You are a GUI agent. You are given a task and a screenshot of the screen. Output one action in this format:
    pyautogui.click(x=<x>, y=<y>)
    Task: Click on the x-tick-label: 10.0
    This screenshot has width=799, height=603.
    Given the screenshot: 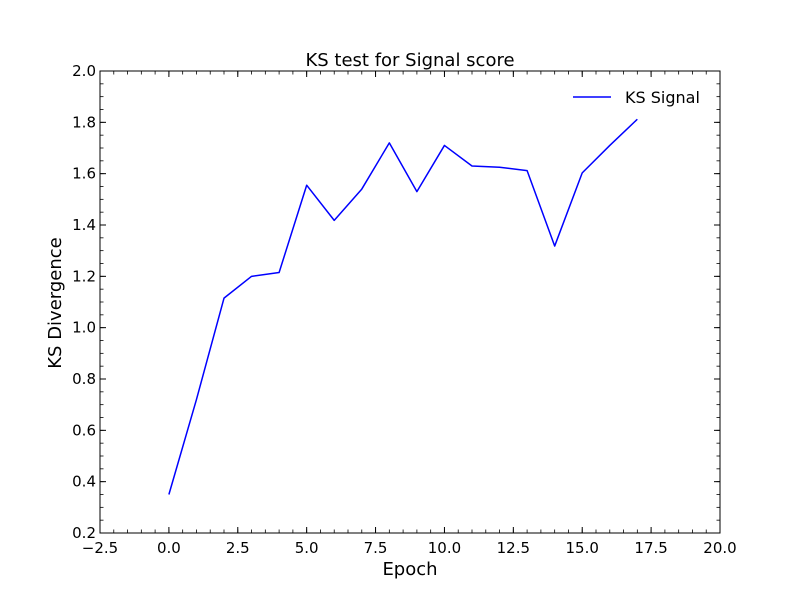 What is the action you would take?
    pyautogui.click(x=444, y=548)
    